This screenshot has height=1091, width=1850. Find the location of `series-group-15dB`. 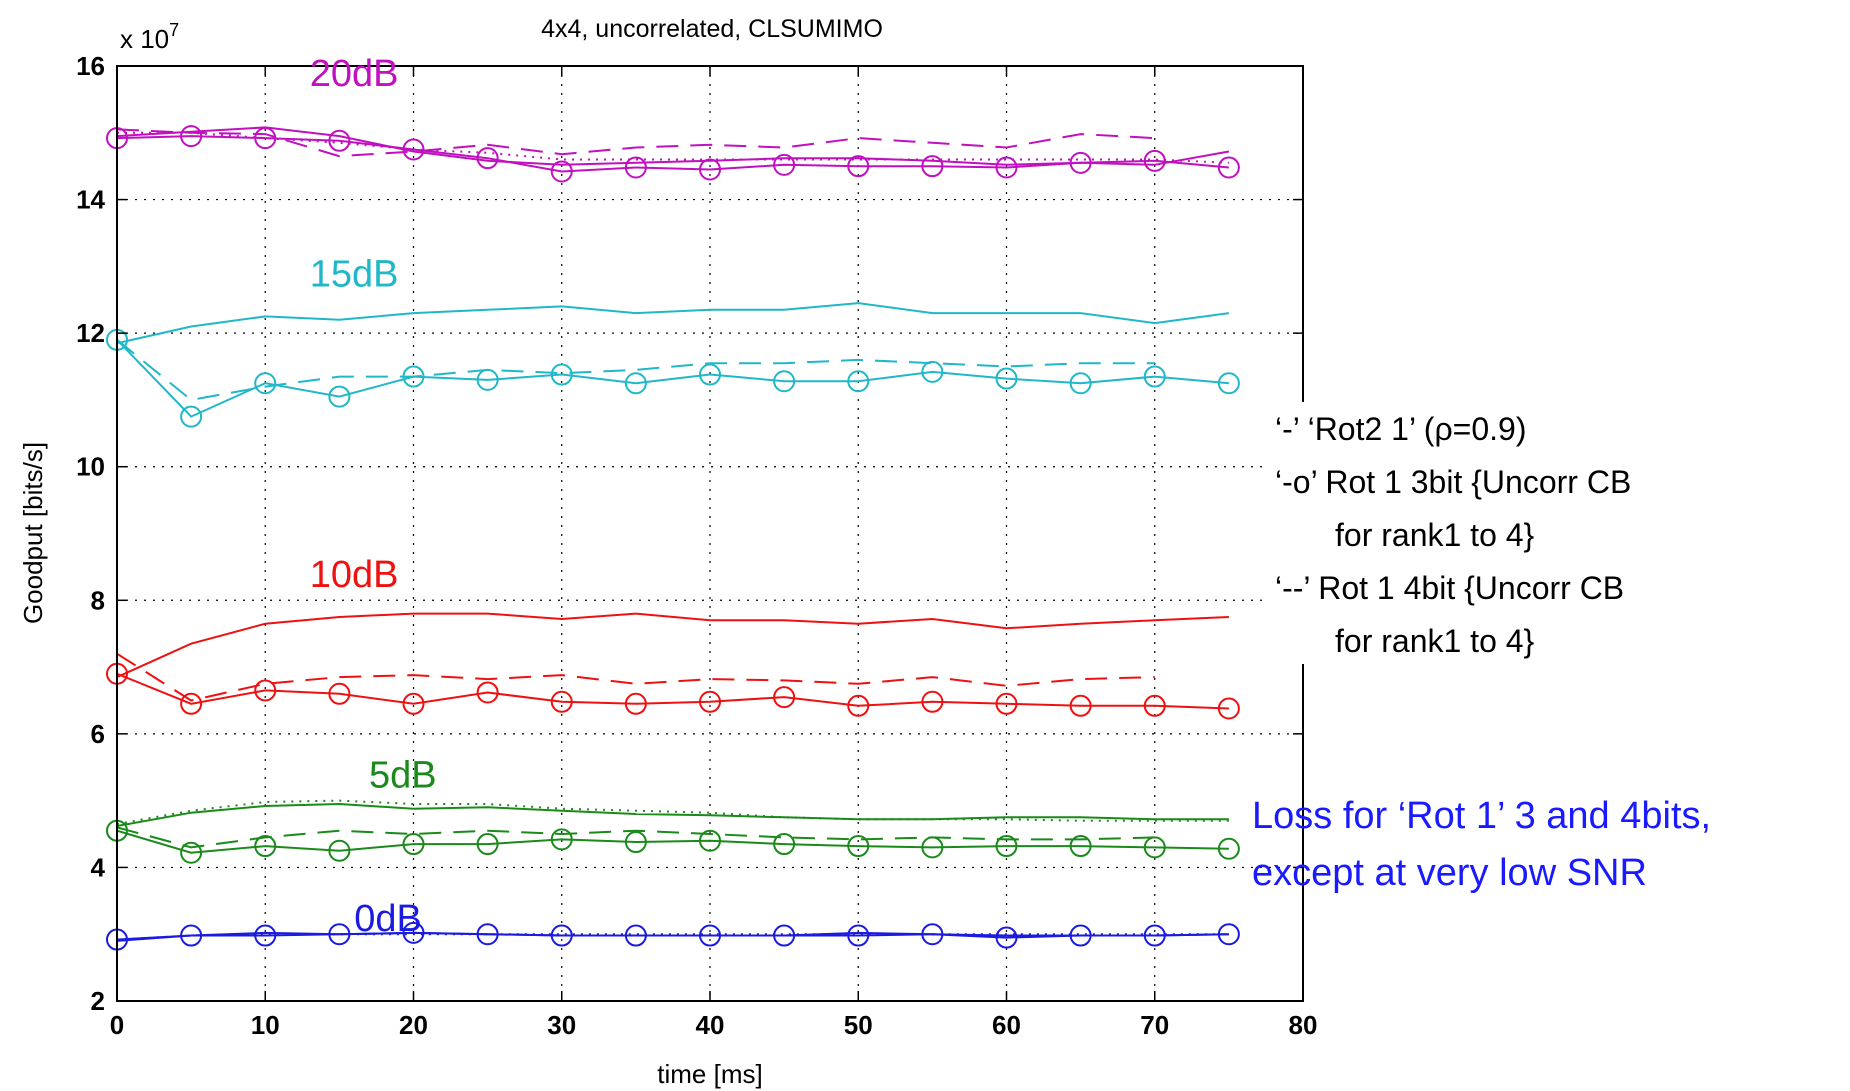

series-group-15dB is located at coordinates (673, 365).